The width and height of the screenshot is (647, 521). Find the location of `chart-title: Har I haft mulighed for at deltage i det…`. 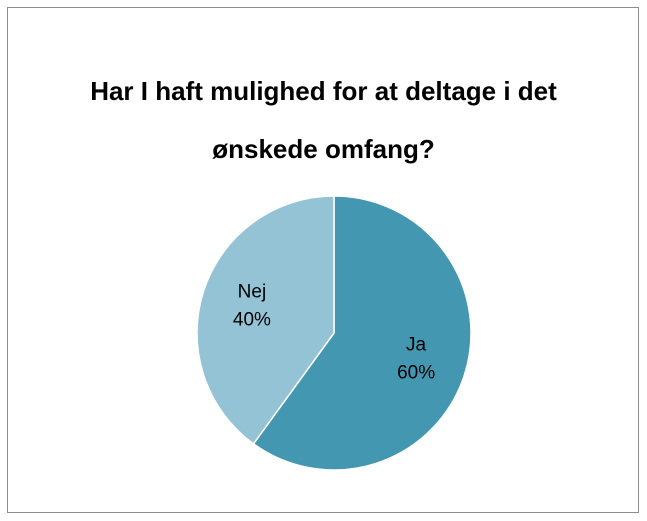

chart-title: Har I haft mulighed for at deltage i det… is located at coordinates (323, 120).